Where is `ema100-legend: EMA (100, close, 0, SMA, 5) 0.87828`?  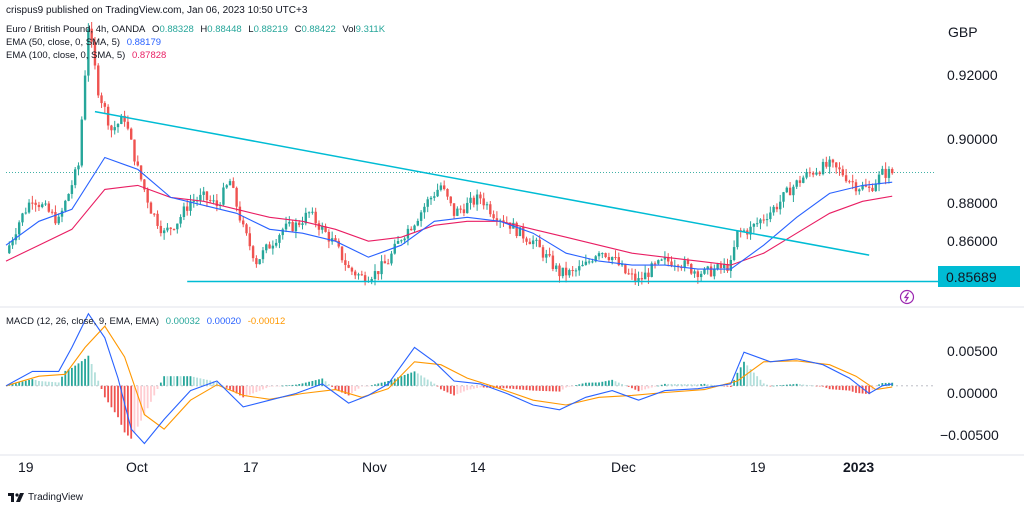 ema100-legend: EMA (100, close, 0, SMA, 5) 0.87828 is located at coordinates (88, 55).